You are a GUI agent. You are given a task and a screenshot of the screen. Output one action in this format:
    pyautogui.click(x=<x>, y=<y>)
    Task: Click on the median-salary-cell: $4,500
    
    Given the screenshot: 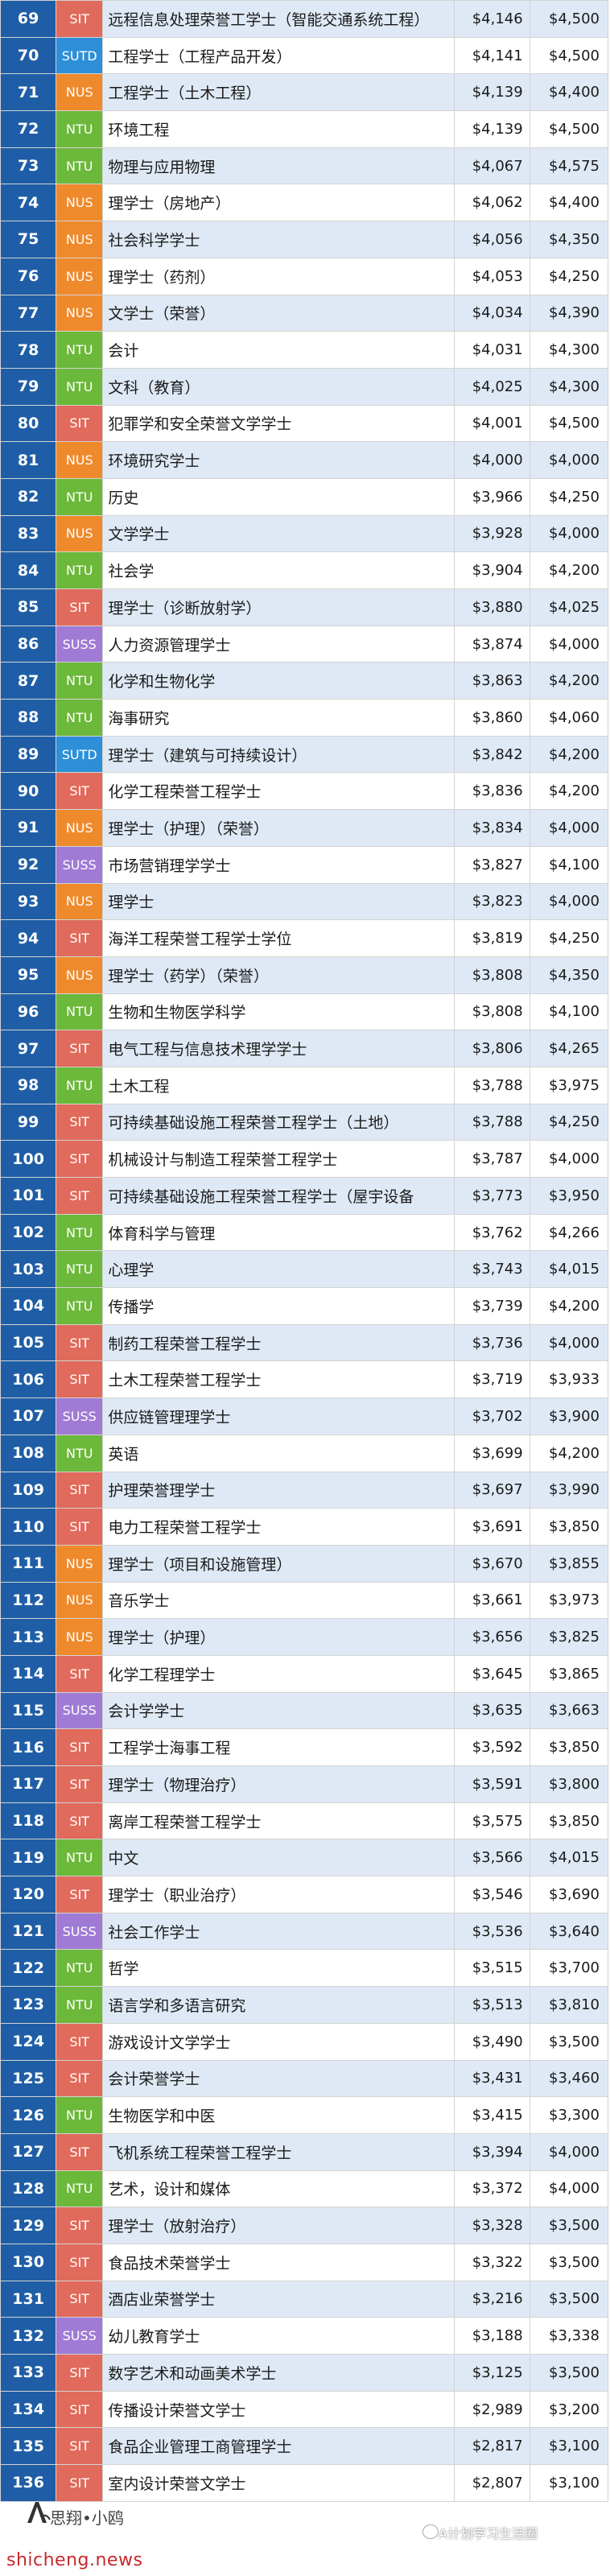 What is the action you would take?
    pyautogui.click(x=569, y=19)
    